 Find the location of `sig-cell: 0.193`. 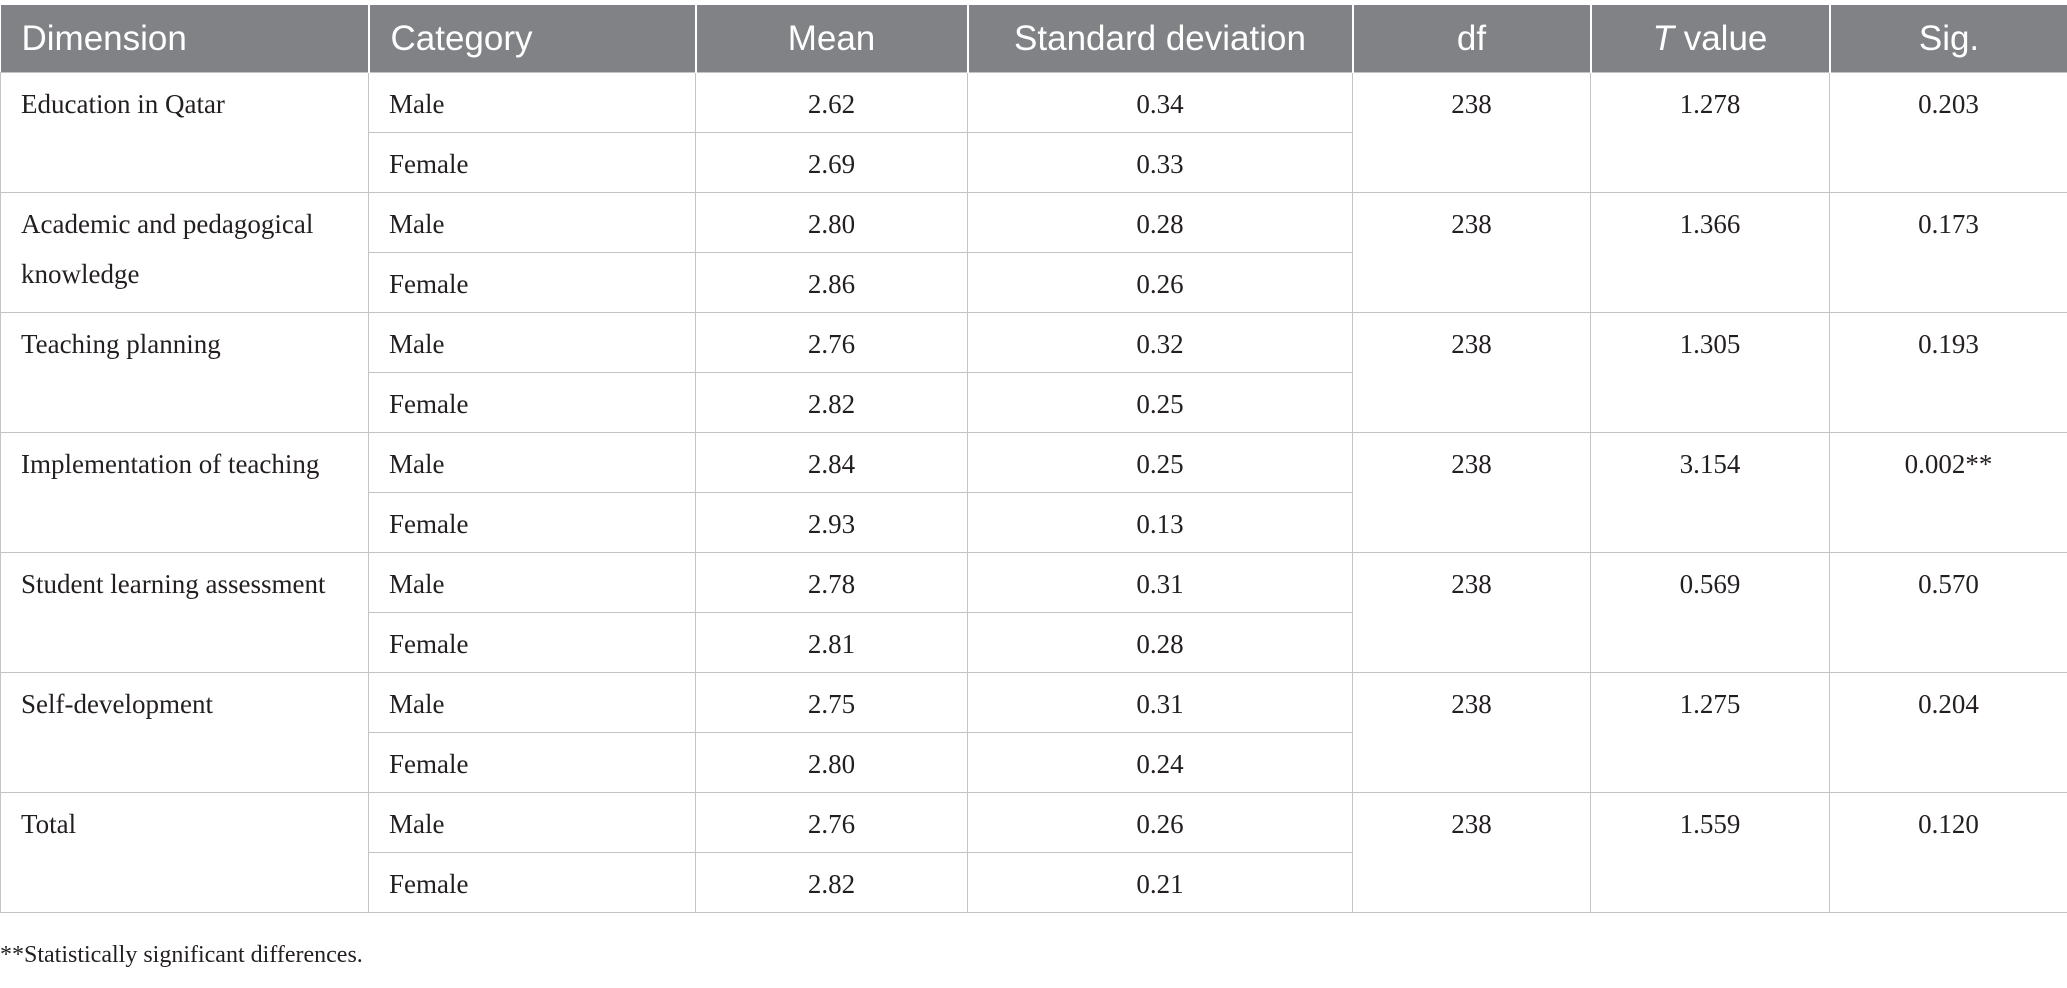

sig-cell: 0.193 is located at coordinates (1948, 372).